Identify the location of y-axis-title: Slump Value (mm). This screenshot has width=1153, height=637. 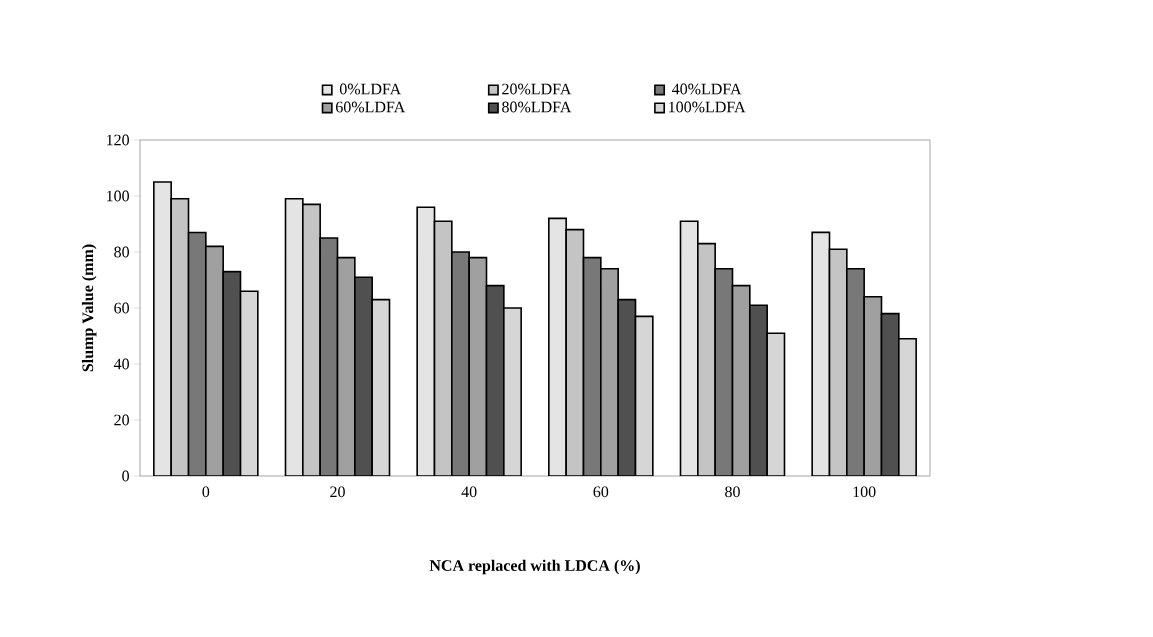
(89, 308).